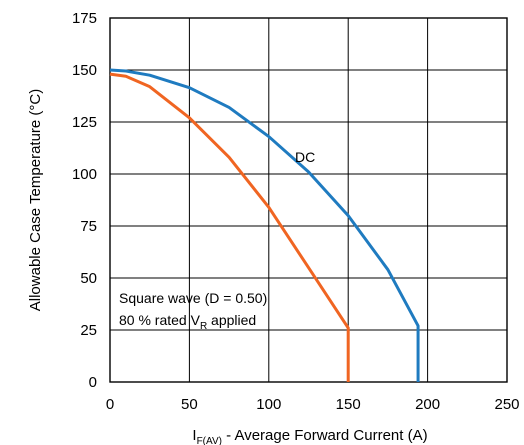 The image size is (524, 445). I want to click on y-tick-label: 75, so click(88, 226).